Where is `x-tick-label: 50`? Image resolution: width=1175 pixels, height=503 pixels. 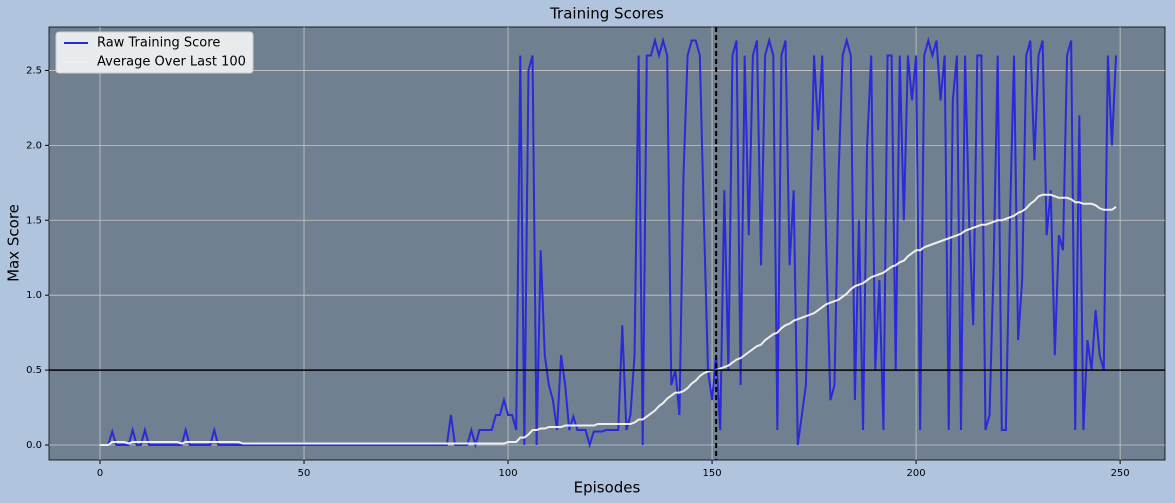 x-tick-label: 50 is located at coordinates (304, 473).